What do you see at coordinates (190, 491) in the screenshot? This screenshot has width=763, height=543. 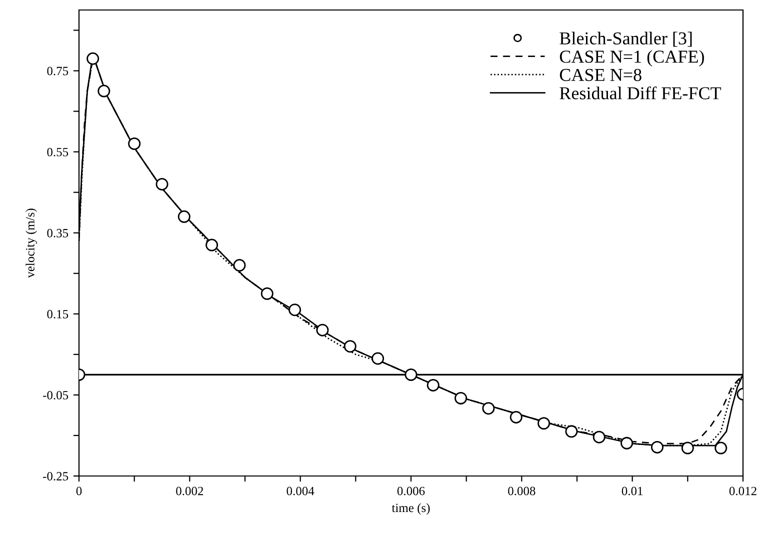 I see `x-tick-label: 0.002` at bounding box center [190, 491].